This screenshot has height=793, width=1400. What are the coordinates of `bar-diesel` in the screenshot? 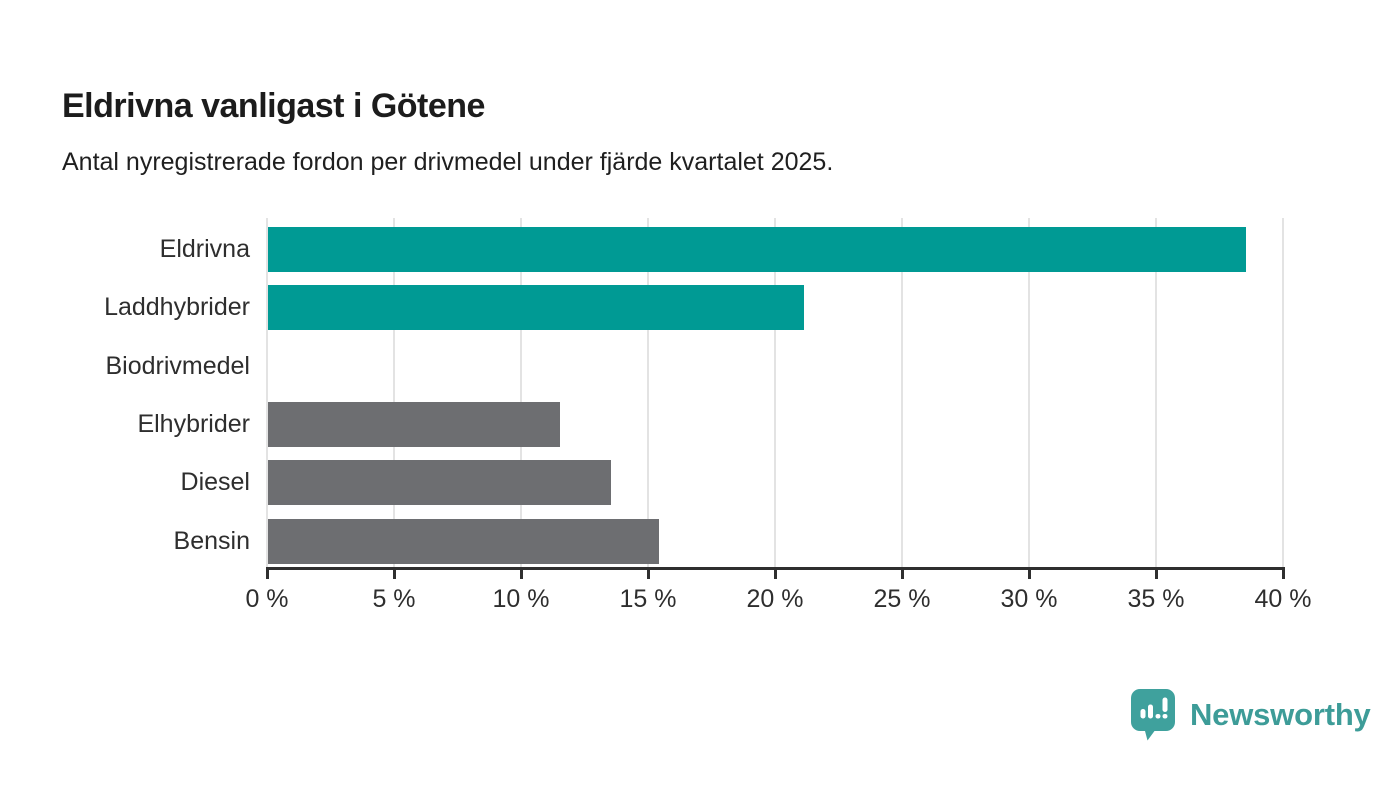 It's located at (439, 483).